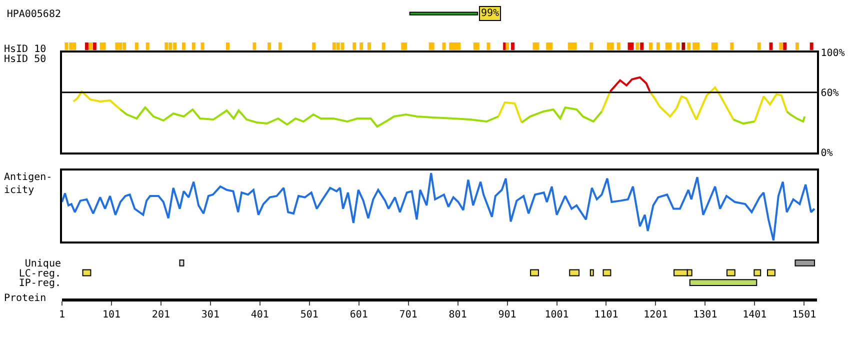  Describe the element at coordinates (705, 314) in the screenshot. I see `x-tick-label: 1301` at that location.